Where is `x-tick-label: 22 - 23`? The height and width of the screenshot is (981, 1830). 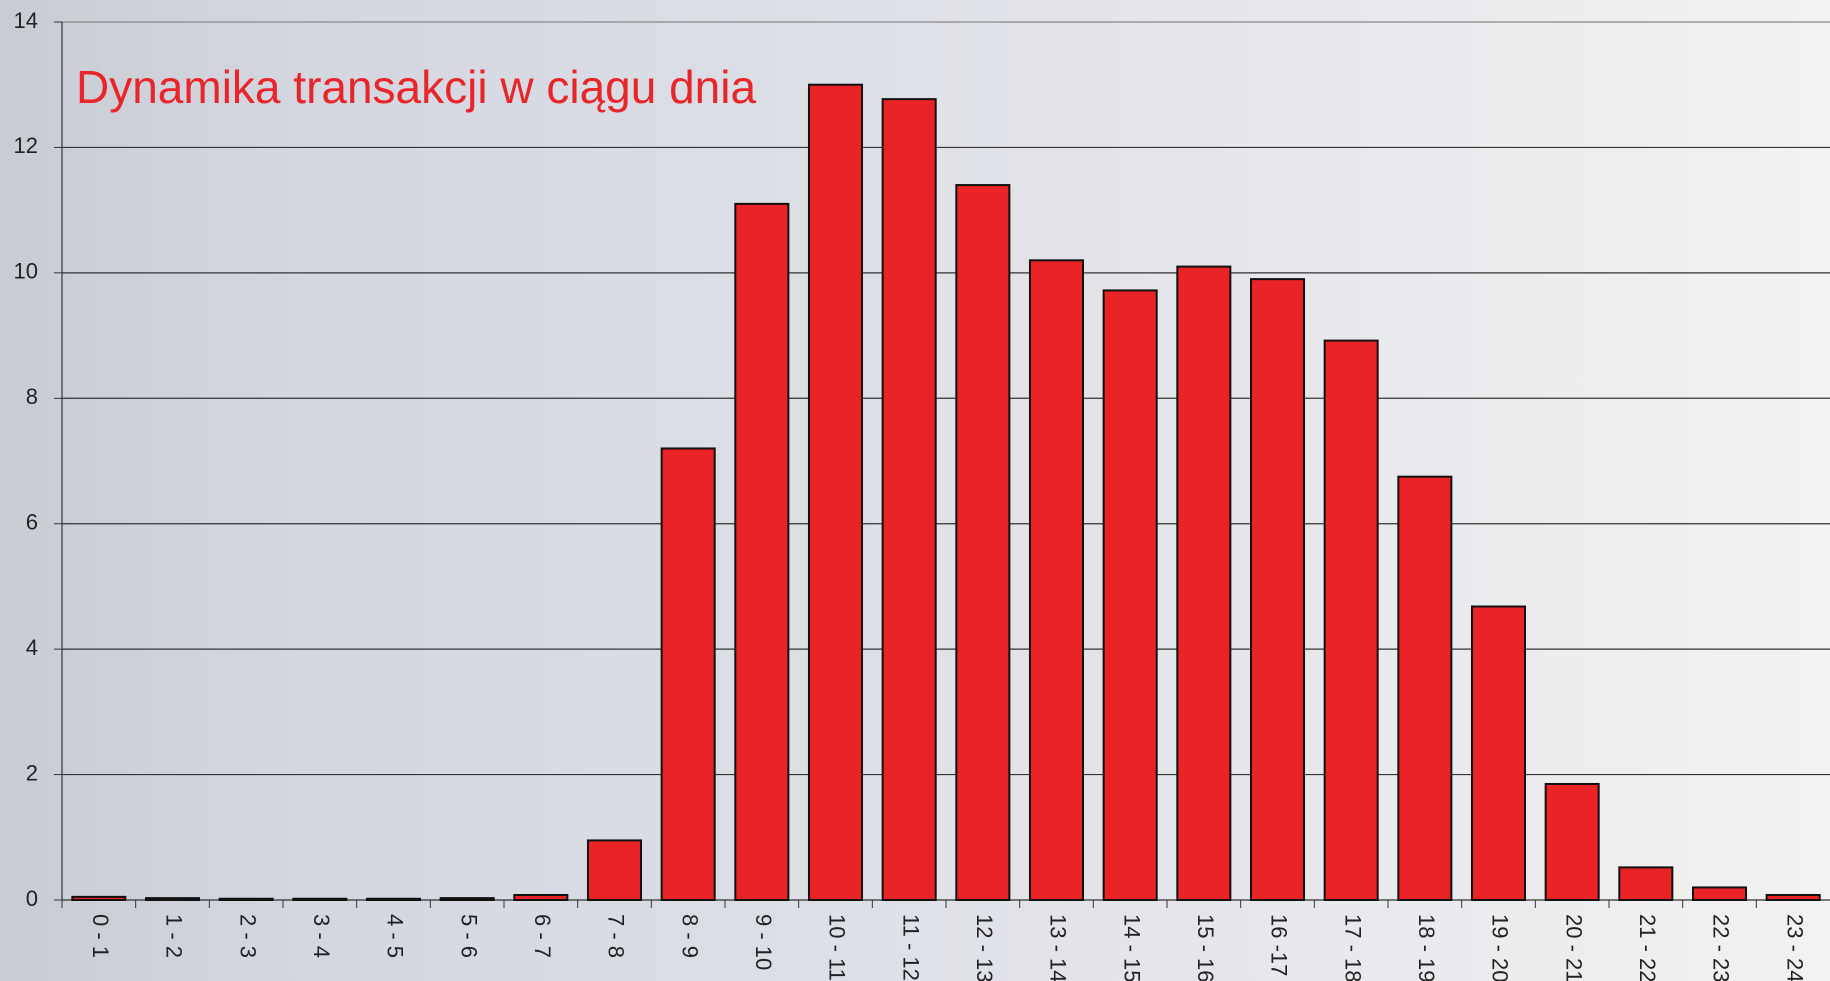
x-tick-label: 22 - 23 is located at coordinates (1721, 947).